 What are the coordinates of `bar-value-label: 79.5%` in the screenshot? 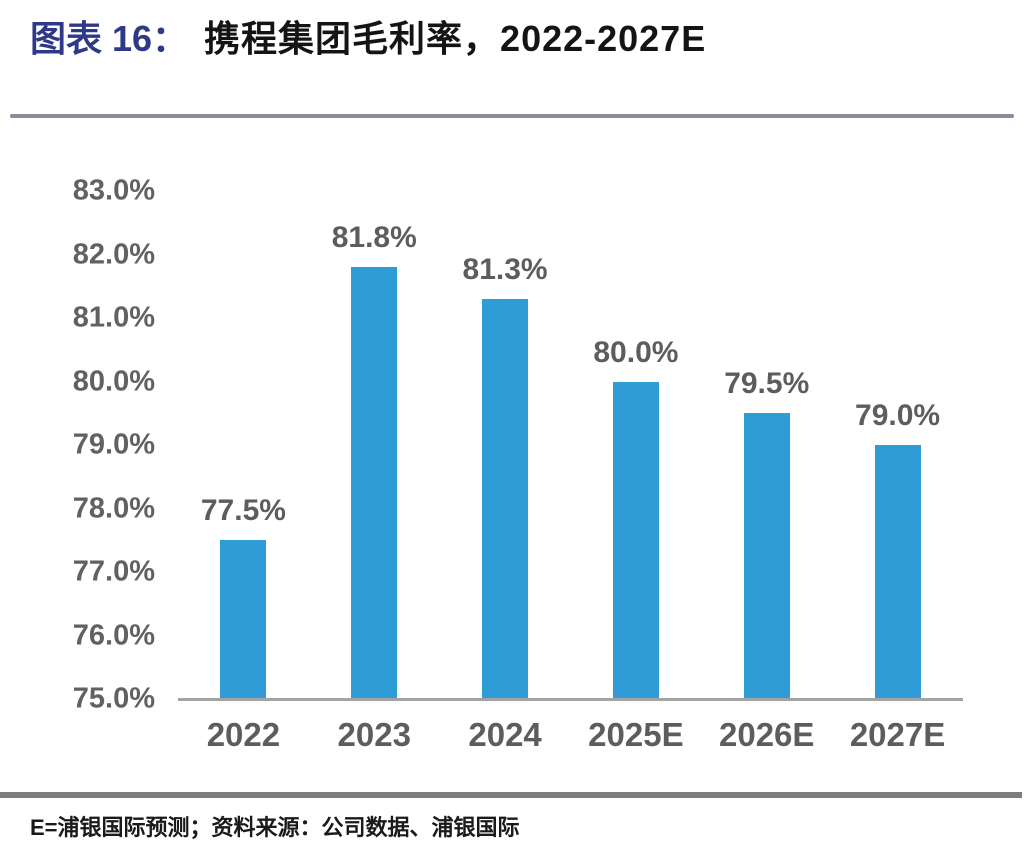 It's located at (767, 384).